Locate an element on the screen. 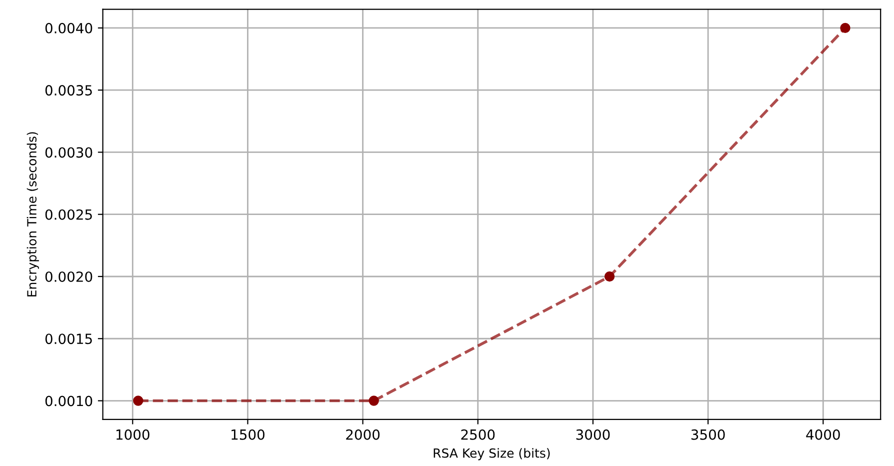  x-tick-label: 3500 is located at coordinates (708, 434).